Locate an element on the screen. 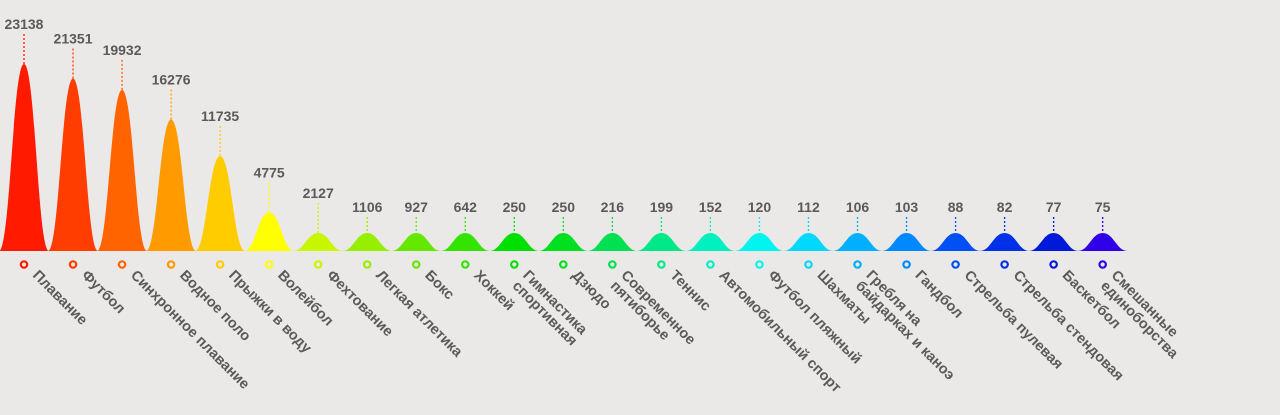 Image resolution: width=1280 pixels, height=415 pixels. category-label: Стрельба пулевая is located at coordinates (1013, 320).